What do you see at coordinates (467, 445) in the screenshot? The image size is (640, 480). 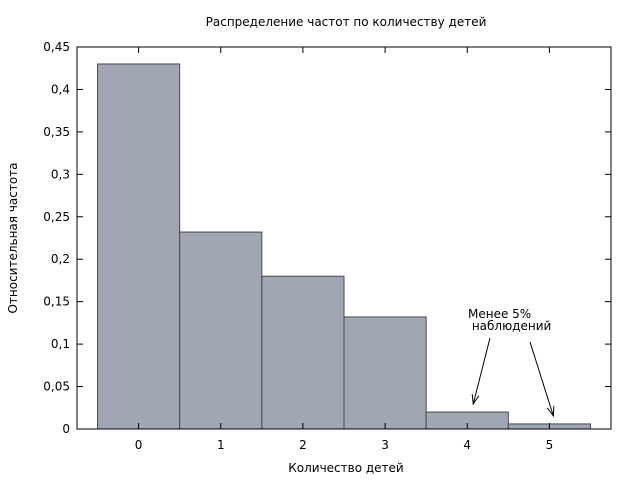 I see `x-tick-label: 4` at bounding box center [467, 445].